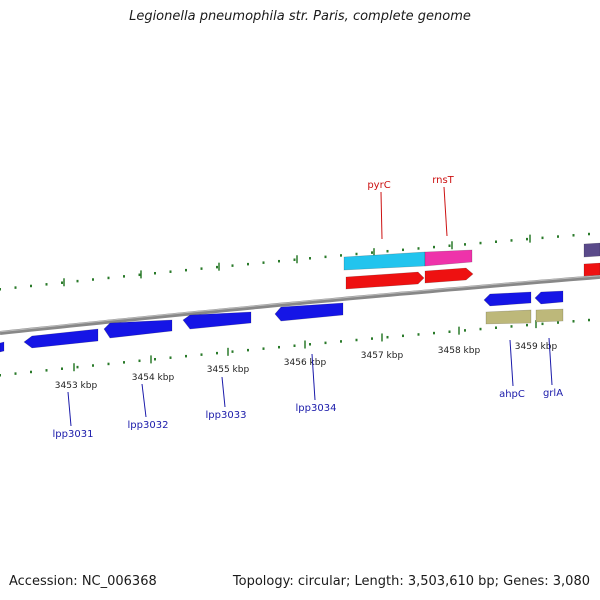  I want to click on kbp-label: 3458 kbp, so click(459, 351).